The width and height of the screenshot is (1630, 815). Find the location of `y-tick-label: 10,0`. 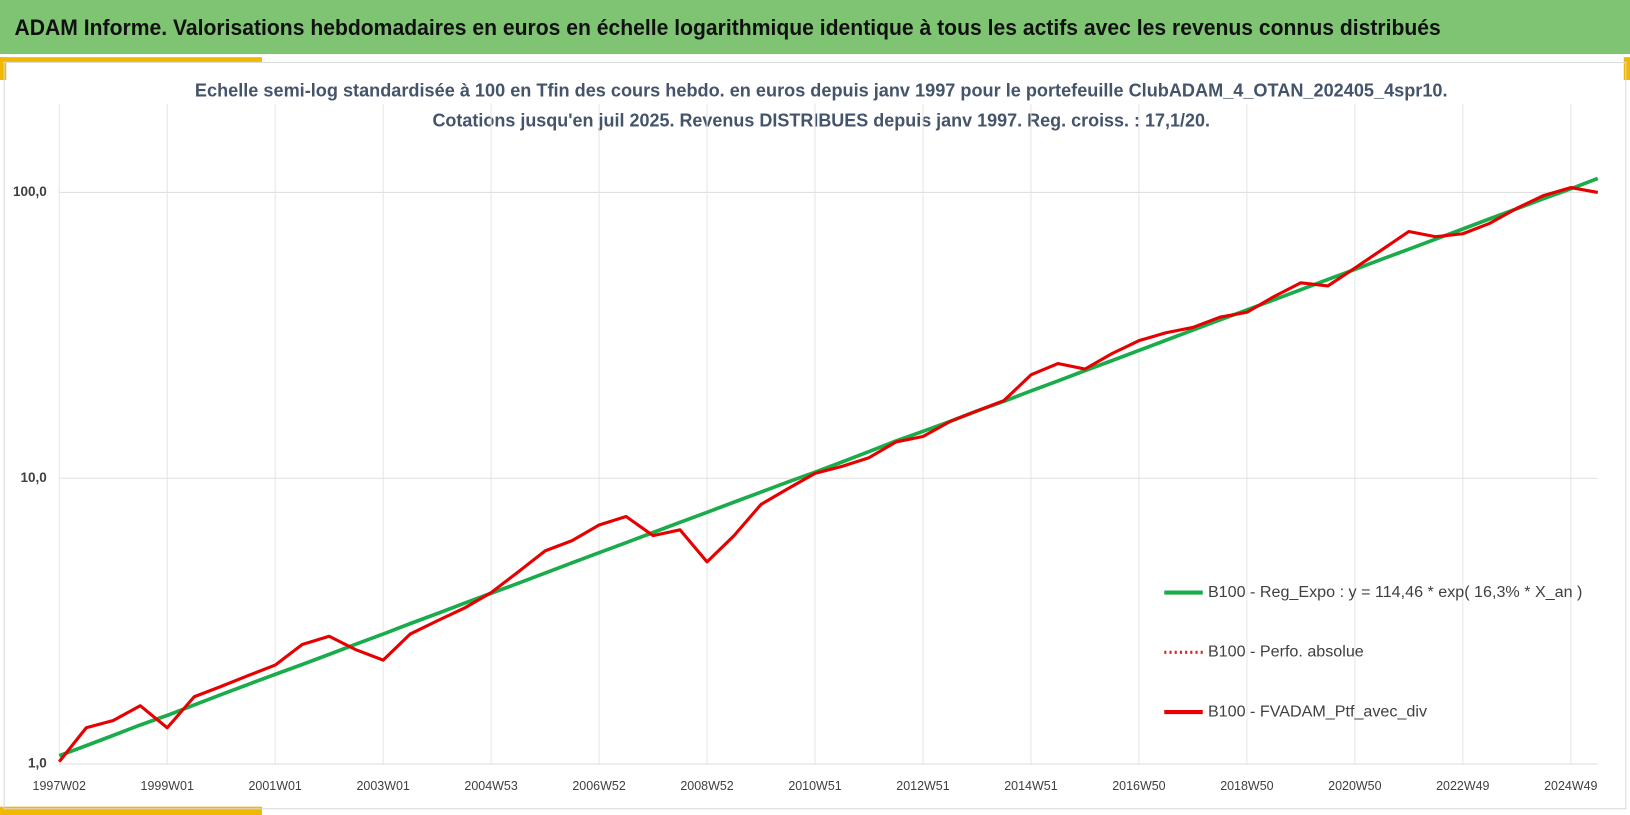

y-tick-label: 10,0 is located at coordinates (33, 477).